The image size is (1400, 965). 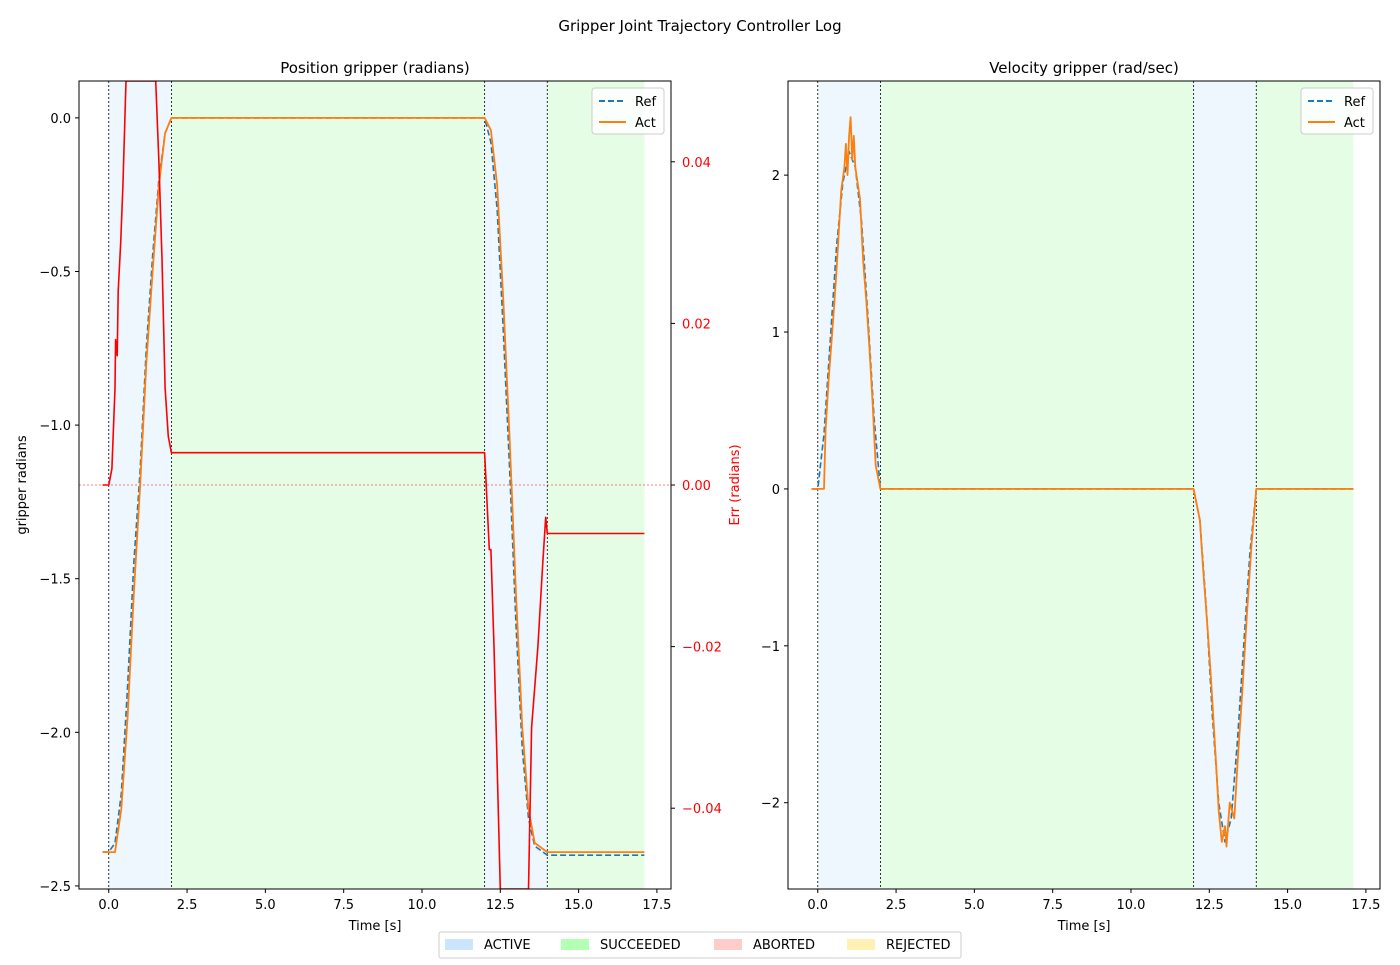 I want to click on y-tick-label: 2, so click(x=776, y=176).